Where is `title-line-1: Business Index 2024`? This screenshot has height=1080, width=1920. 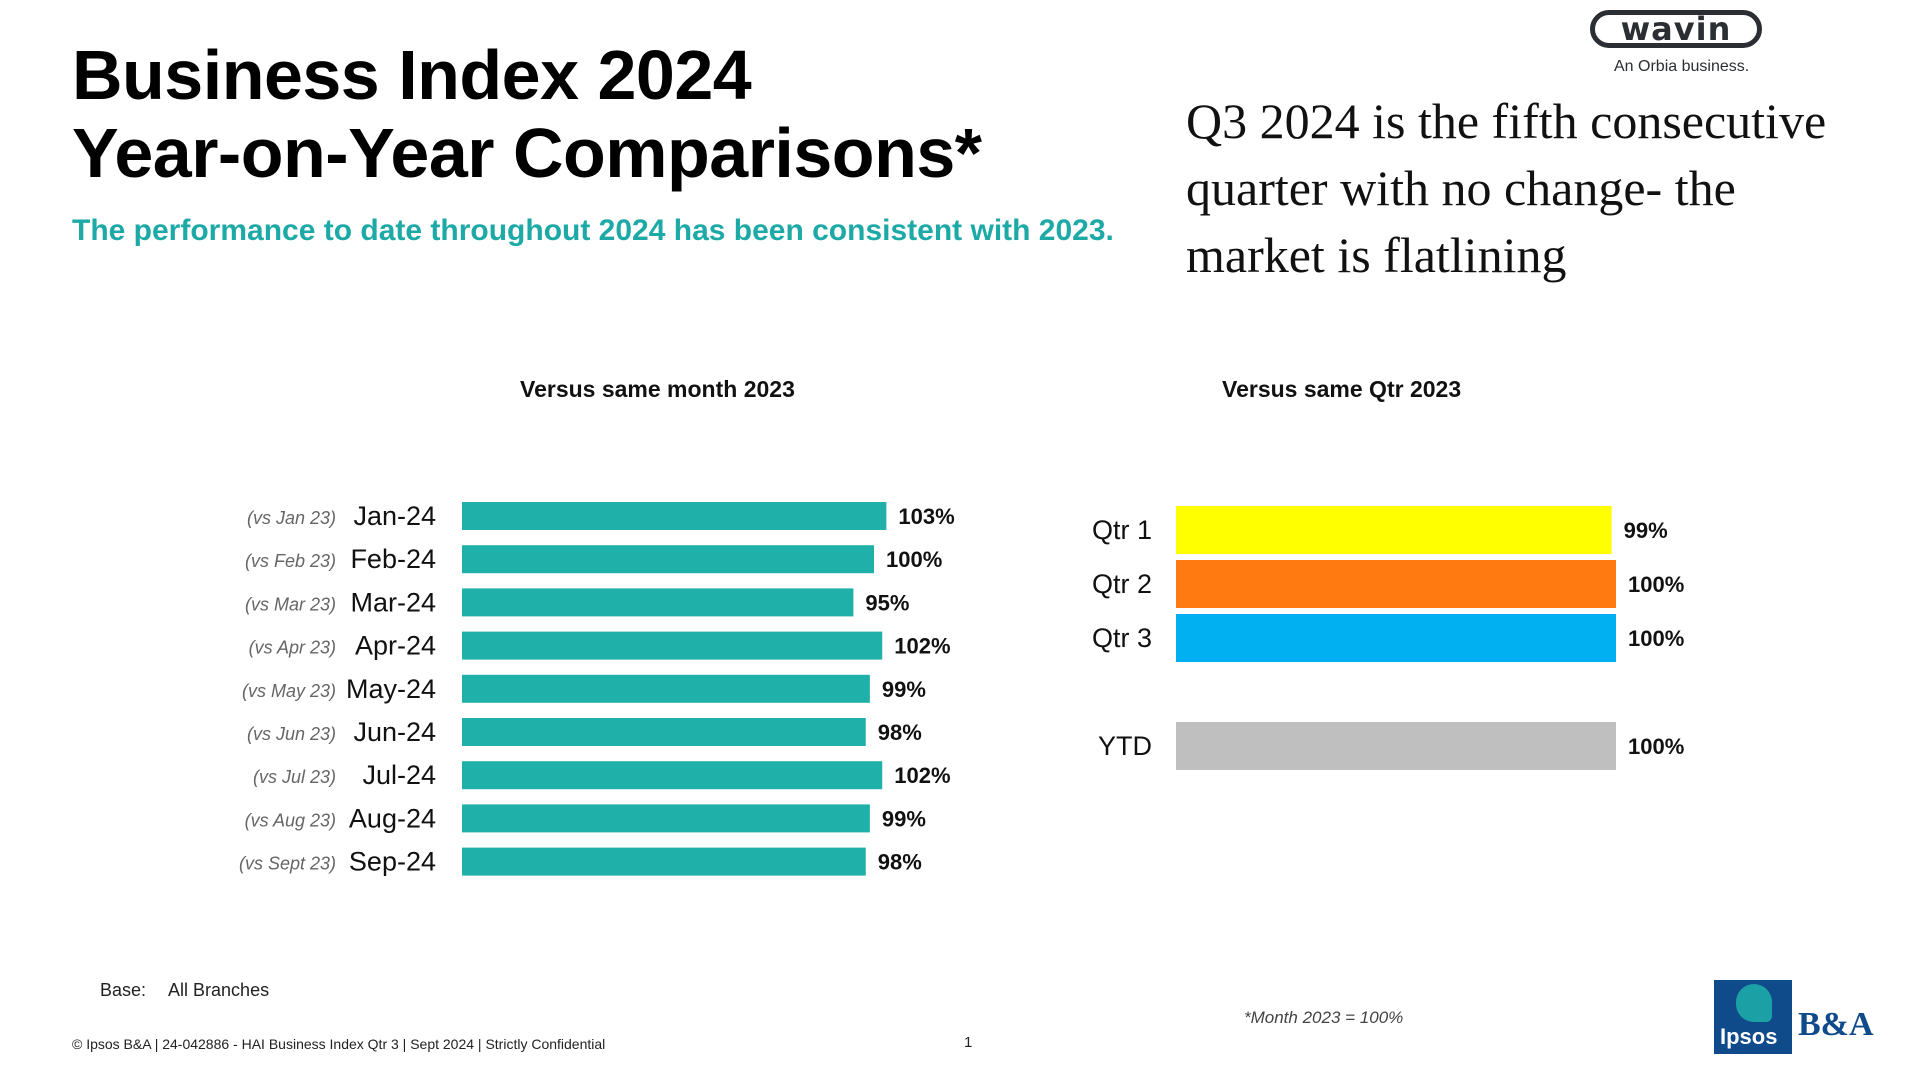 title-line-1: Business Index 2024 is located at coordinates (412, 75).